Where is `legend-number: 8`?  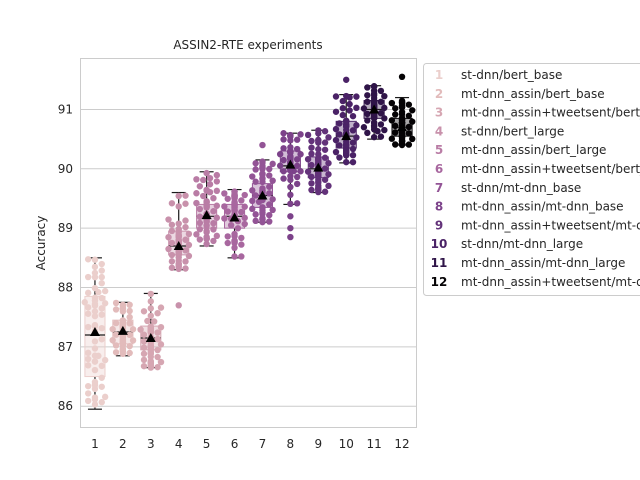 legend-number: 8 is located at coordinates (439, 207).